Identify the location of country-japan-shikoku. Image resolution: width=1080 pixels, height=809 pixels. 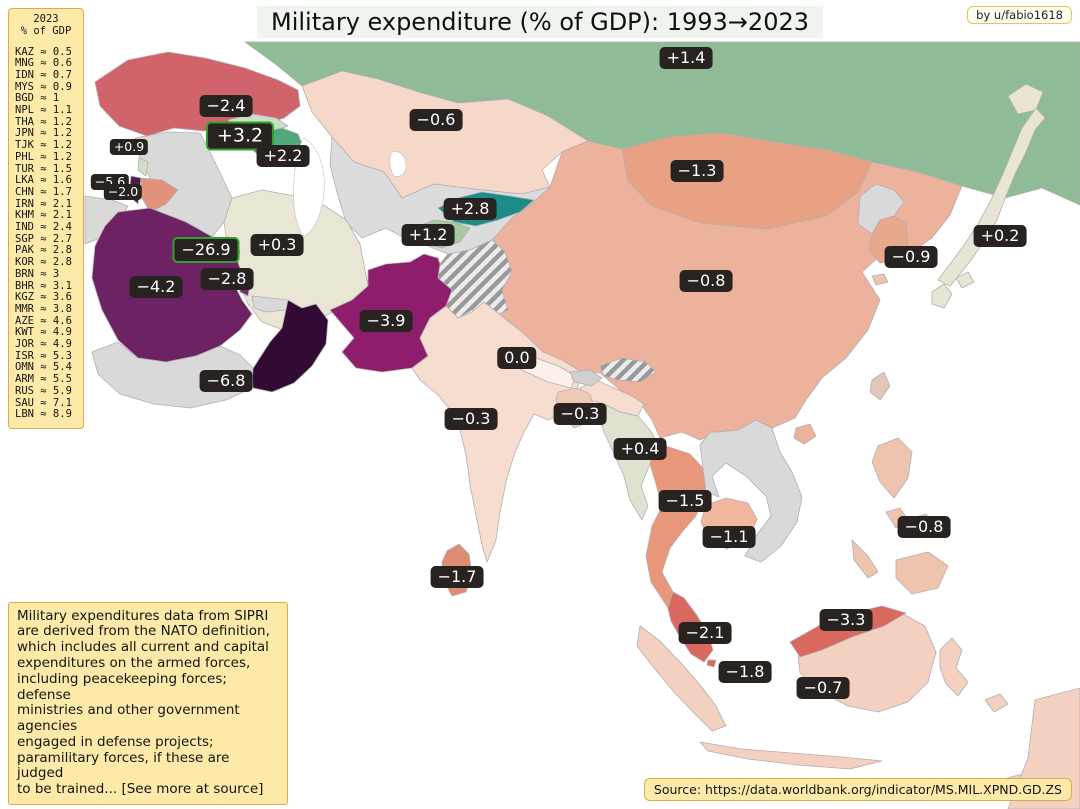
(965, 280).